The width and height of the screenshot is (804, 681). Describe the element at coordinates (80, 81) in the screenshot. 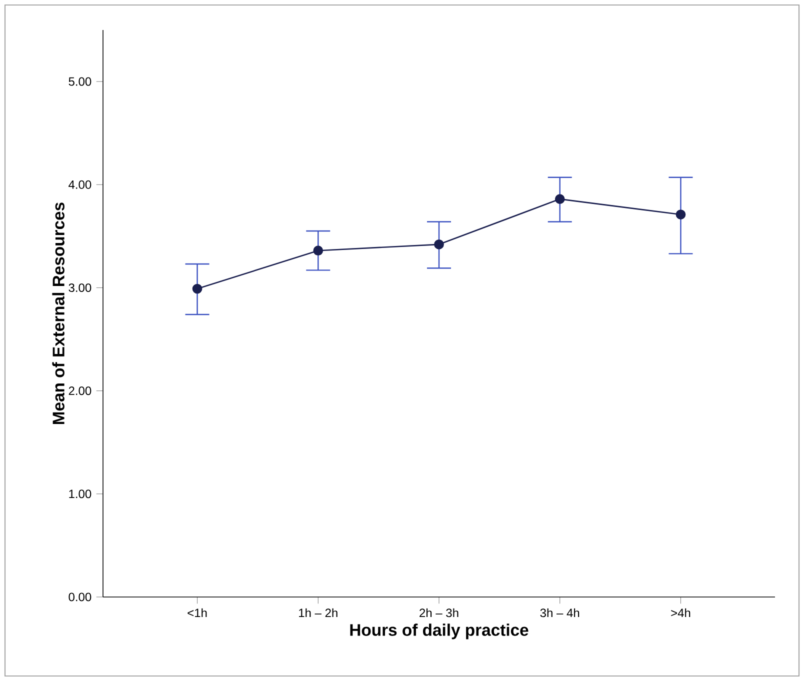

I see `y-tick-label: 5.00` at that location.